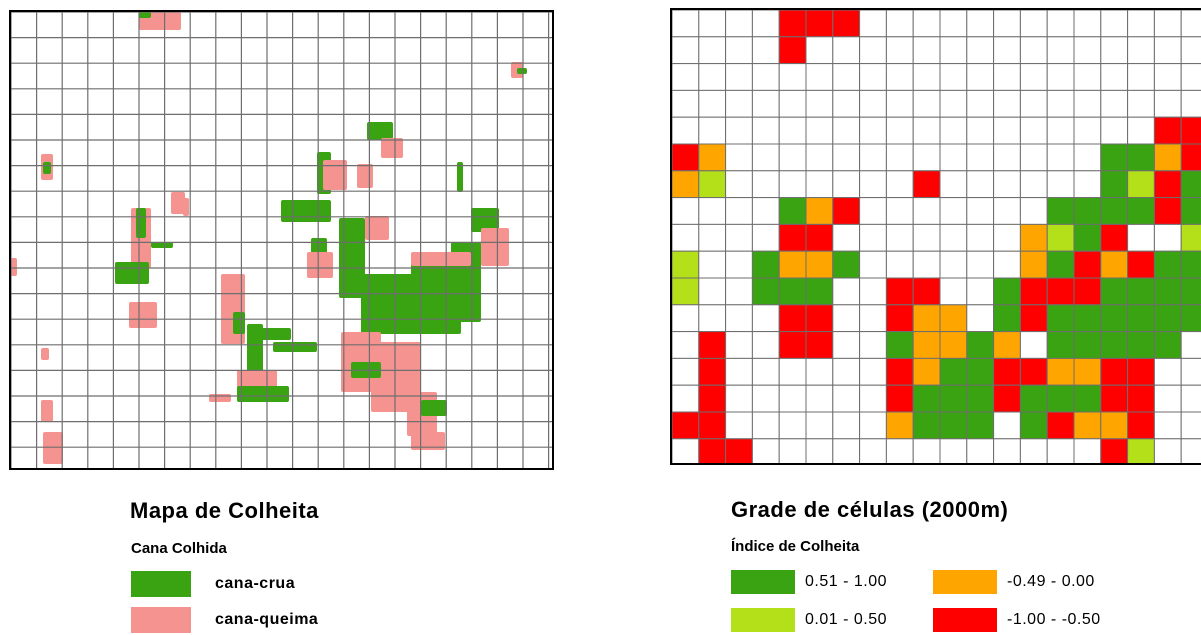 Image resolution: width=1201 pixels, height=635 pixels. What do you see at coordinates (763, 582) in the screenshot?
I see `class-0-swatch` at bounding box center [763, 582].